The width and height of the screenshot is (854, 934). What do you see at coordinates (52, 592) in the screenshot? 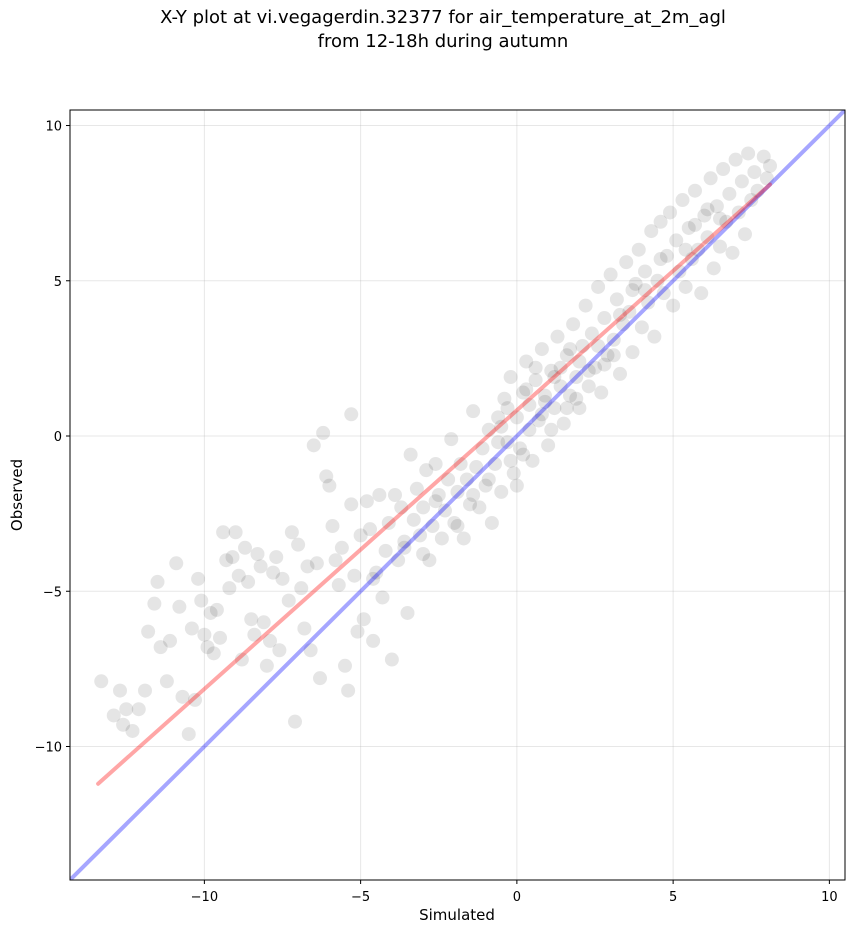
I see `y-tick-label: −5` at bounding box center [52, 592].